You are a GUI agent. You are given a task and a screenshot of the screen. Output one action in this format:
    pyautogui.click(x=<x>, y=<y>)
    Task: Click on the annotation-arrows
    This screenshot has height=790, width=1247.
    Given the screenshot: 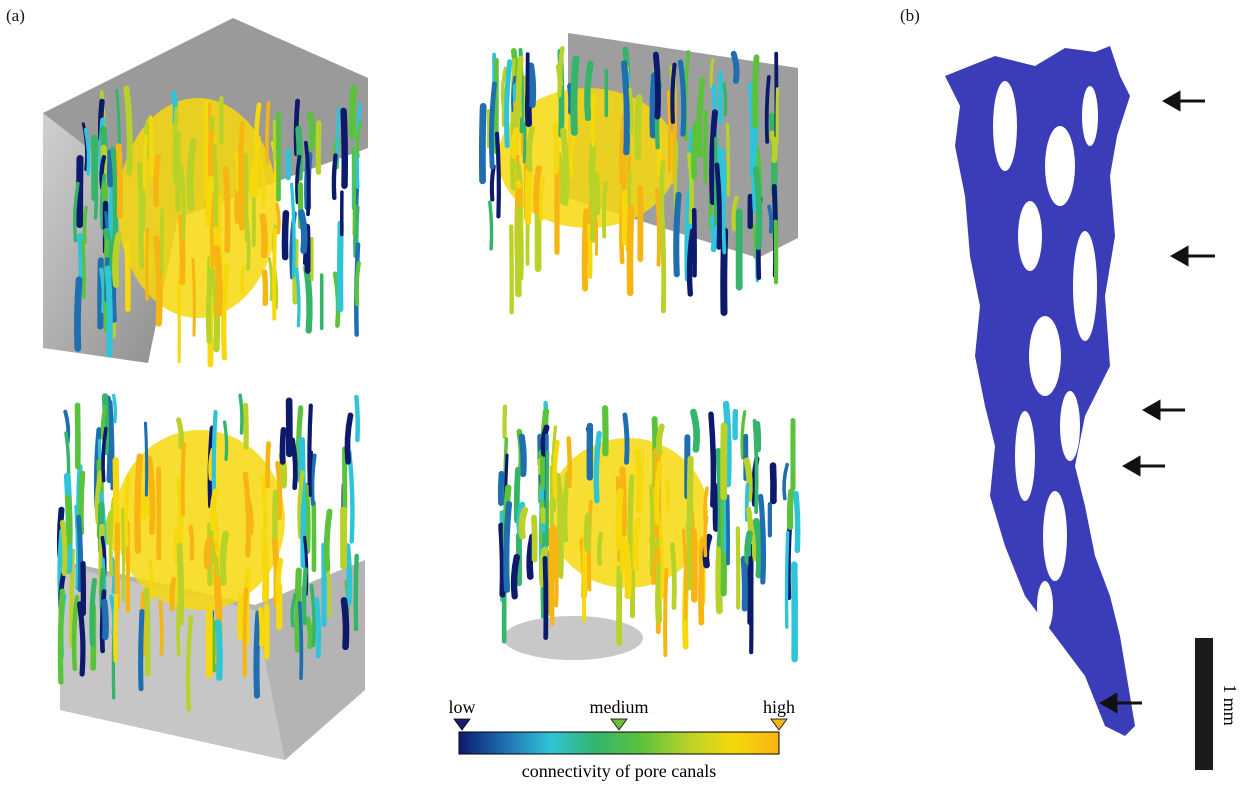 What is the action you would take?
    pyautogui.click(x=1156, y=402)
    